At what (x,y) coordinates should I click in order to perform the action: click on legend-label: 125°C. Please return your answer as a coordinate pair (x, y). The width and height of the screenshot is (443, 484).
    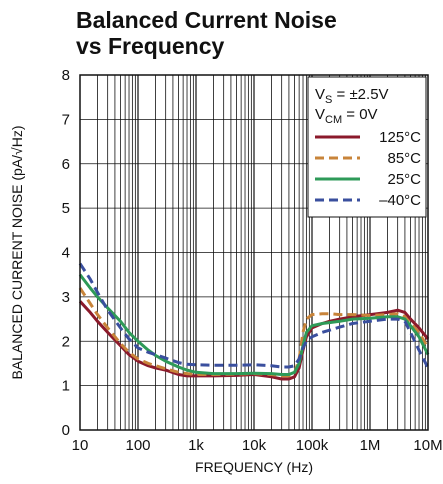
    Looking at the image, I should click on (400, 137).